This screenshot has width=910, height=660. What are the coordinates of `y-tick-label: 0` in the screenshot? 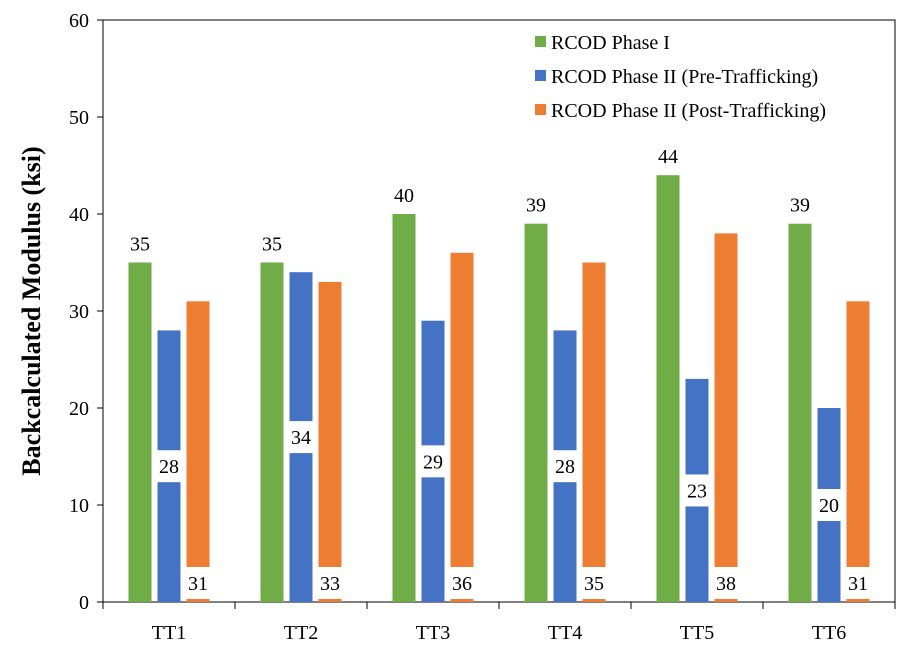 It's located at (84, 603).